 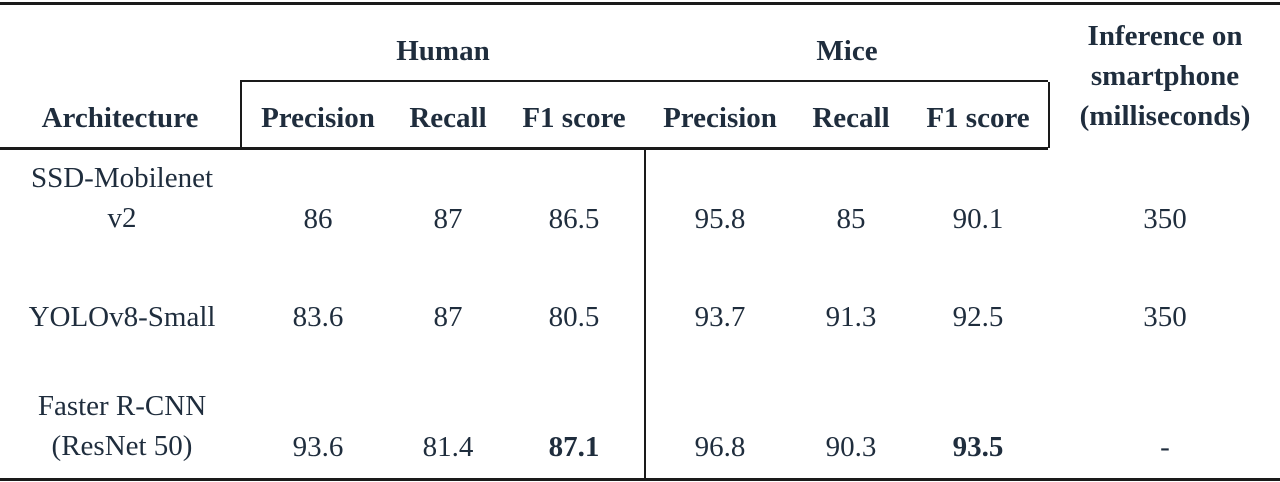 I want to click on column-header-mice-precision-text: Precision, so click(x=720, y=118).